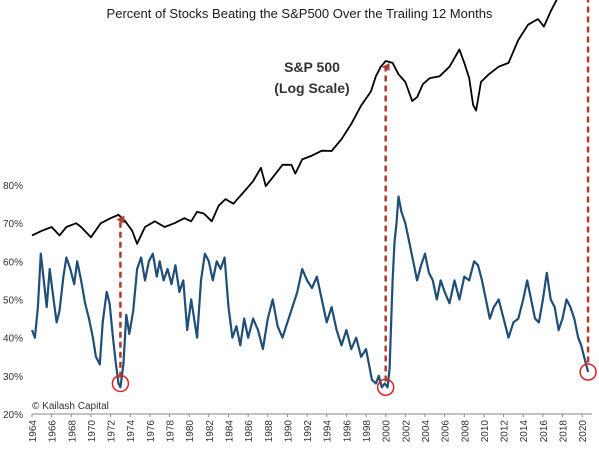  What do you see at coordinates (544, 431) in the screenshot?
I see `x-tick-label: 2016` at bounding box center [544, 431].